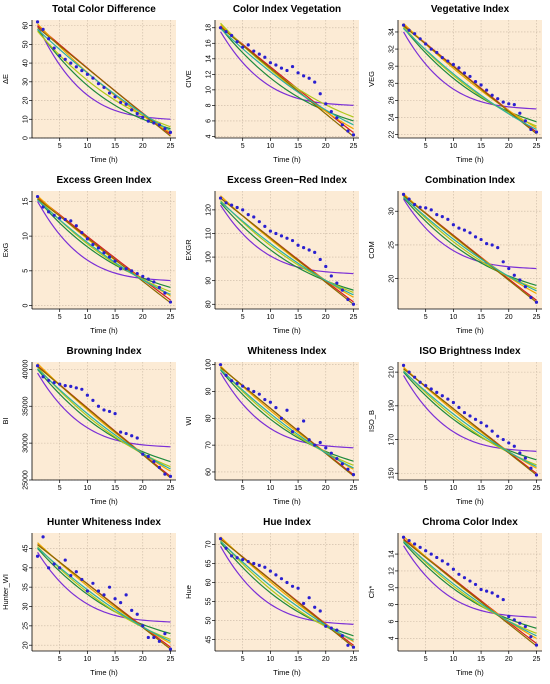 The image size is (550, 684). What do you see at coordinates (209, 105) in the screenshot?
I see `y-tick-label: 8` at bounding box center [209, 105].